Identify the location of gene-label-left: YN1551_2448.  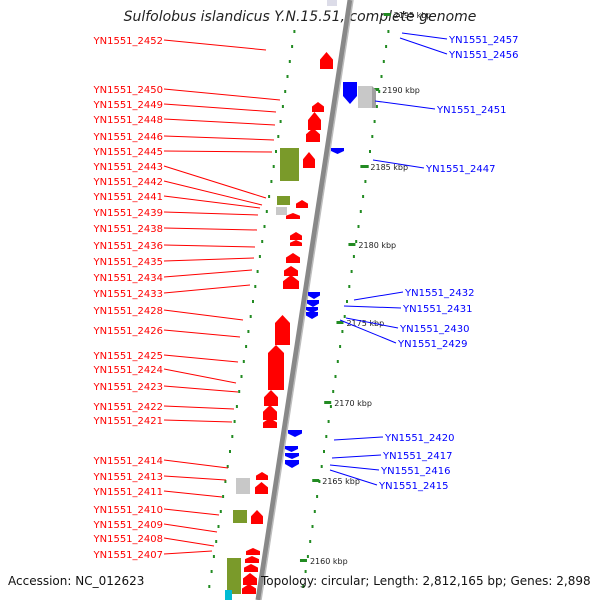
(128, 120).